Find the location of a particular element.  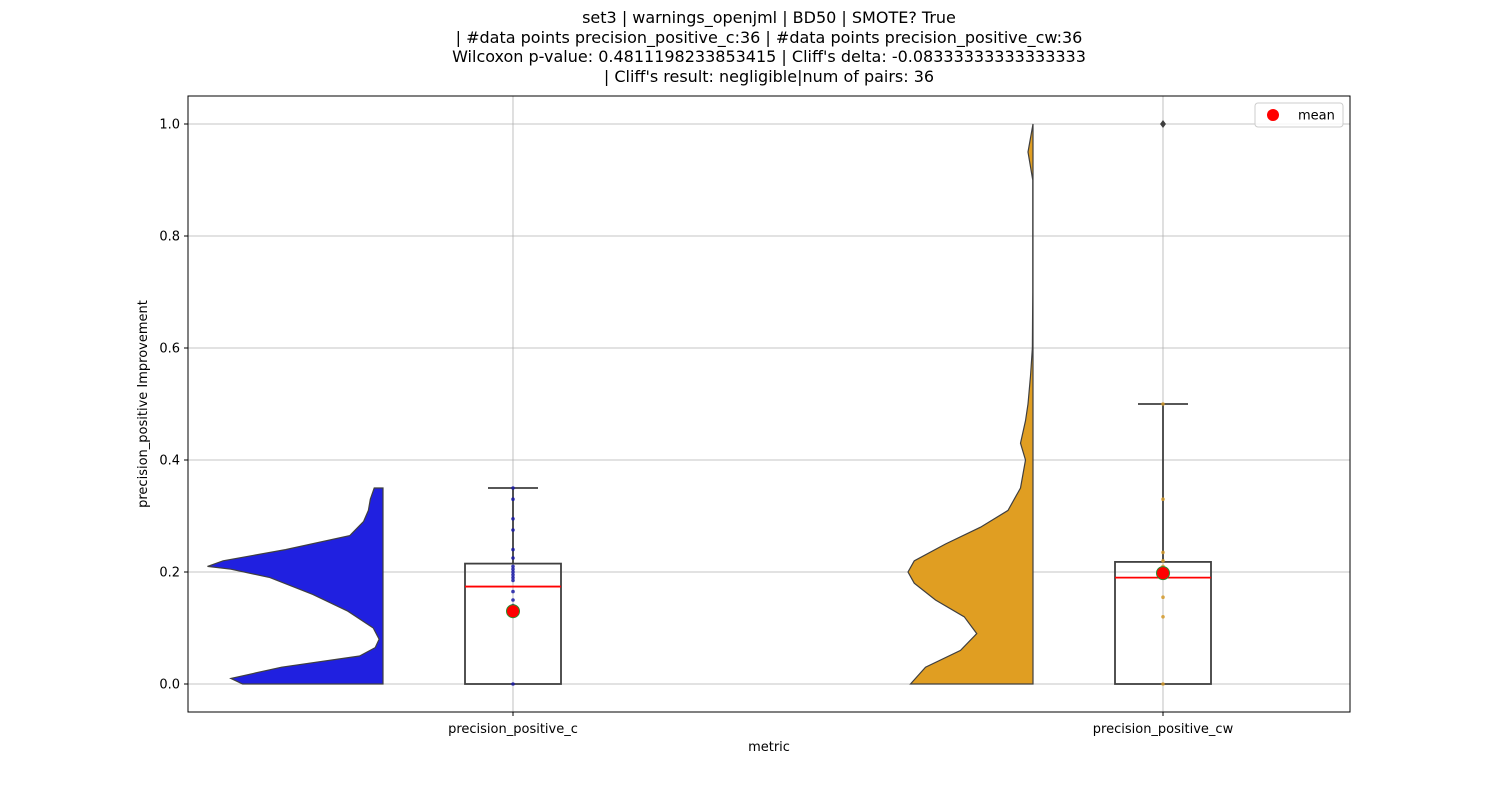

violin-precision_positive_cw is located at coordinates (970, 404).